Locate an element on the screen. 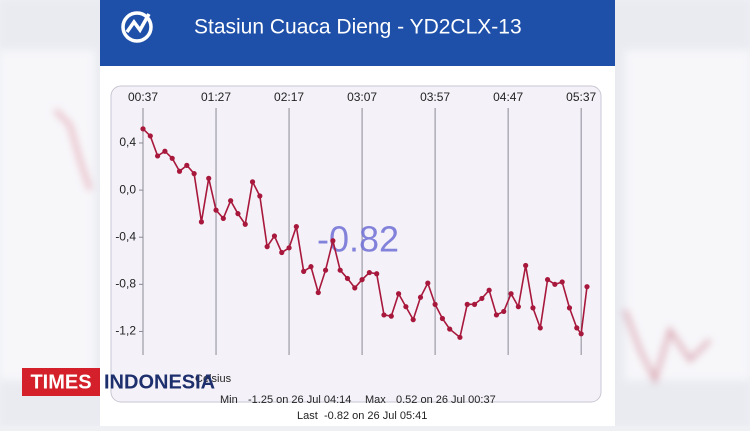 The image size is (750, 431). x-tick-label: 00:37 is located at coordinates (143, 97).